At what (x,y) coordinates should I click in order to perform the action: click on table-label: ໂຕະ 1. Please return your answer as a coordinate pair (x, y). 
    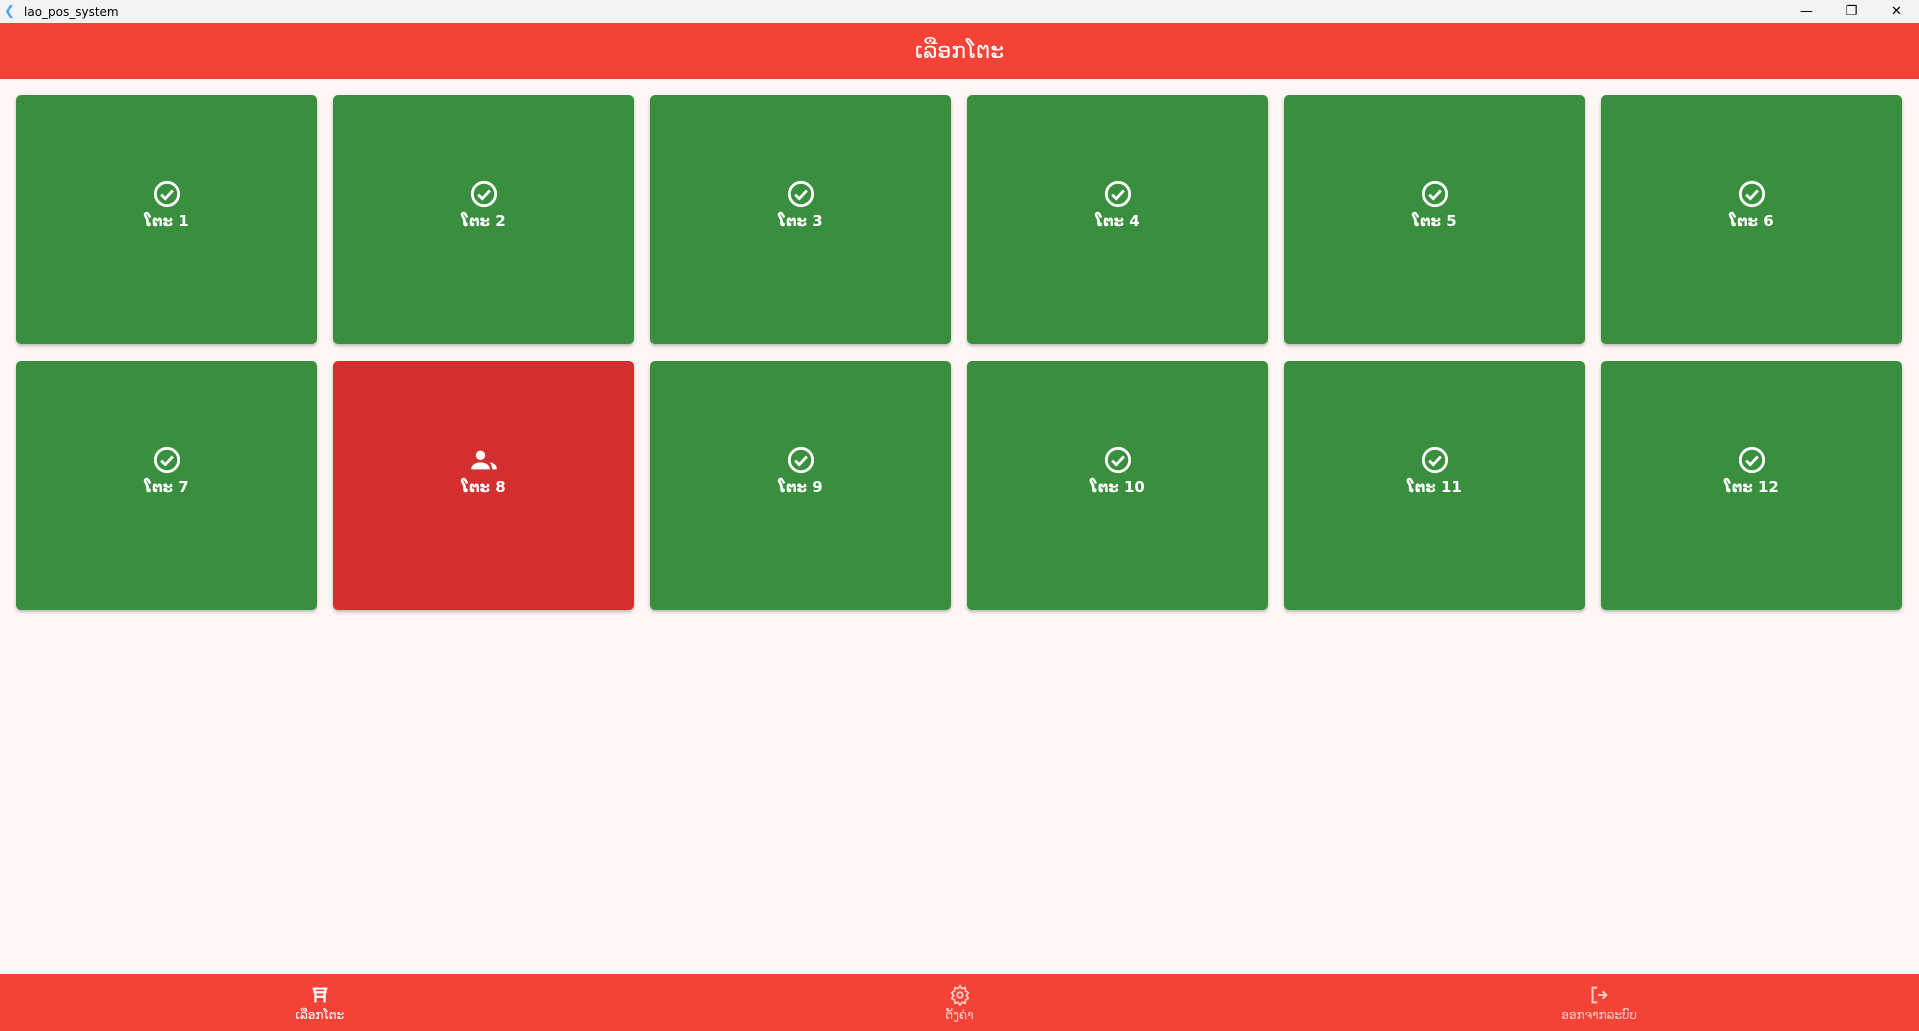
    Looking at the image, I should click on (166, 220).